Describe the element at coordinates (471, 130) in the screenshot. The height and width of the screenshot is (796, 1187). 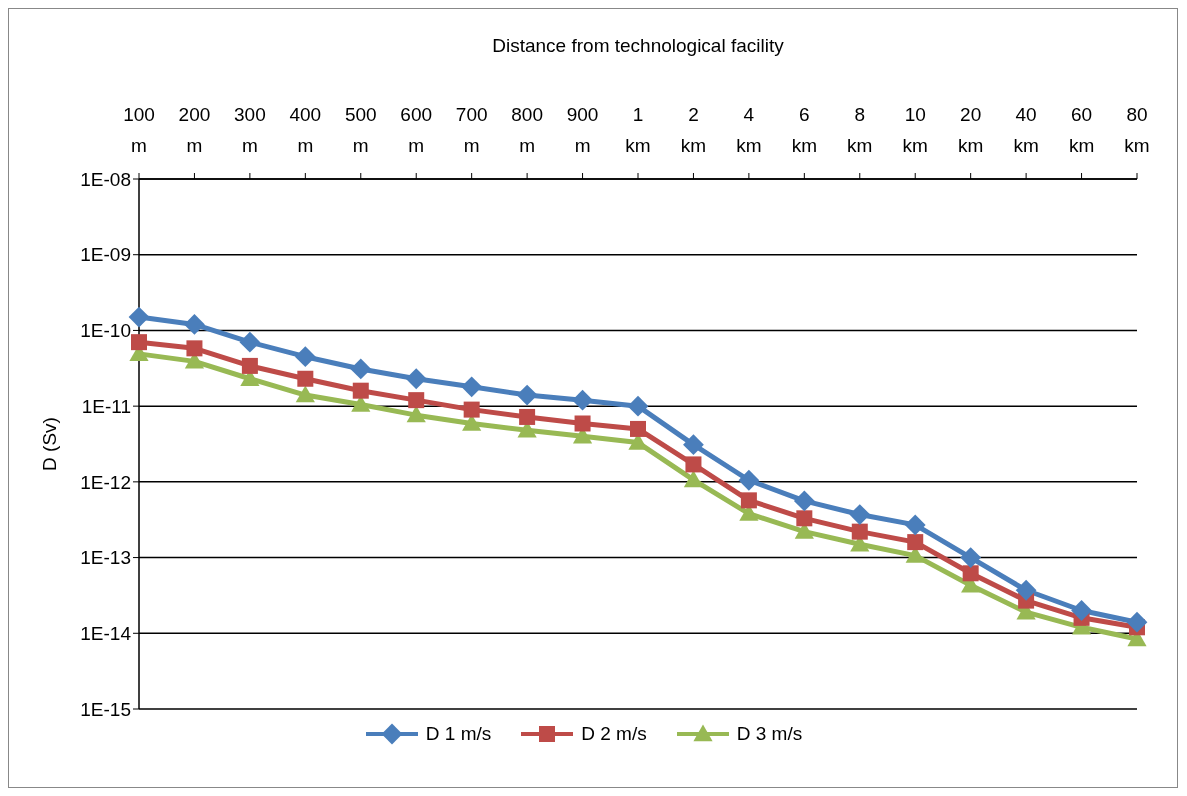
I see `x-tick-label: 700 m` at that location.